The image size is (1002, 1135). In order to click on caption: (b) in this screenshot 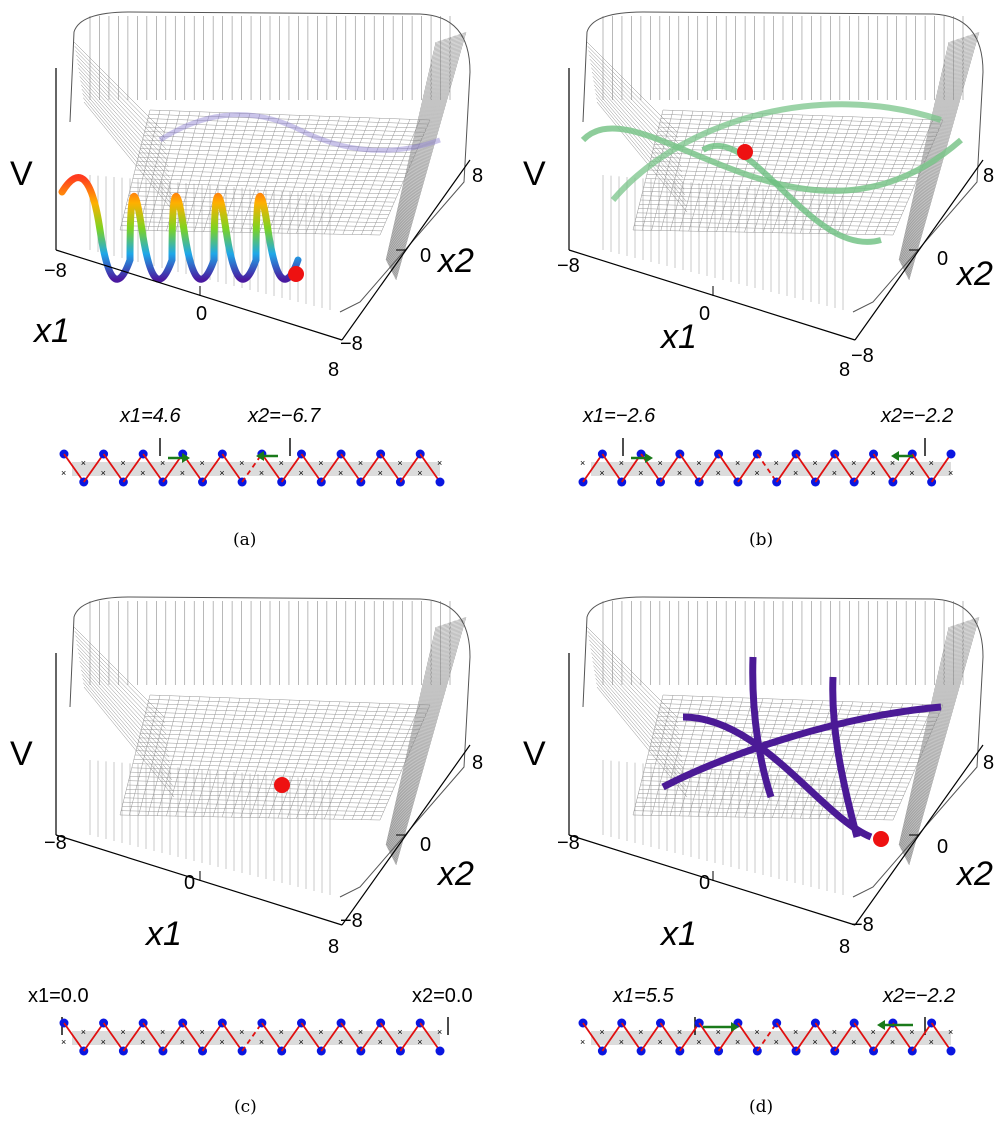, I will do `click(761, 540)`.